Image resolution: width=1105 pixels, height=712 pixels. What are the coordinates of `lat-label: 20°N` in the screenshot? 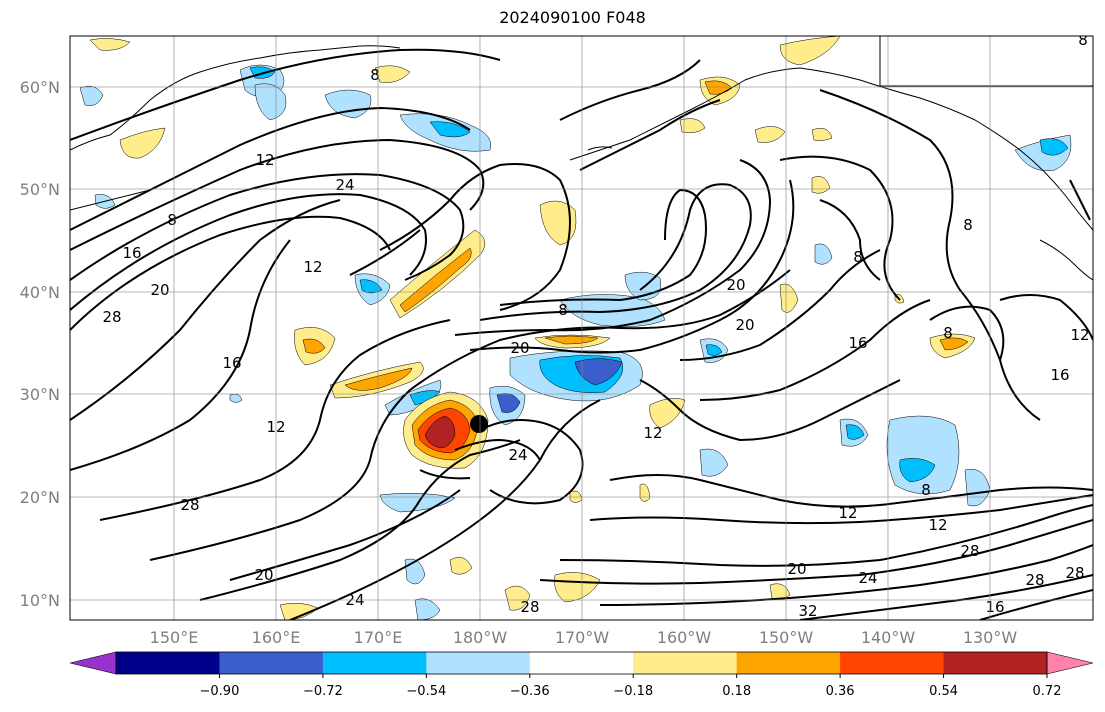 It's located at (40, 497).